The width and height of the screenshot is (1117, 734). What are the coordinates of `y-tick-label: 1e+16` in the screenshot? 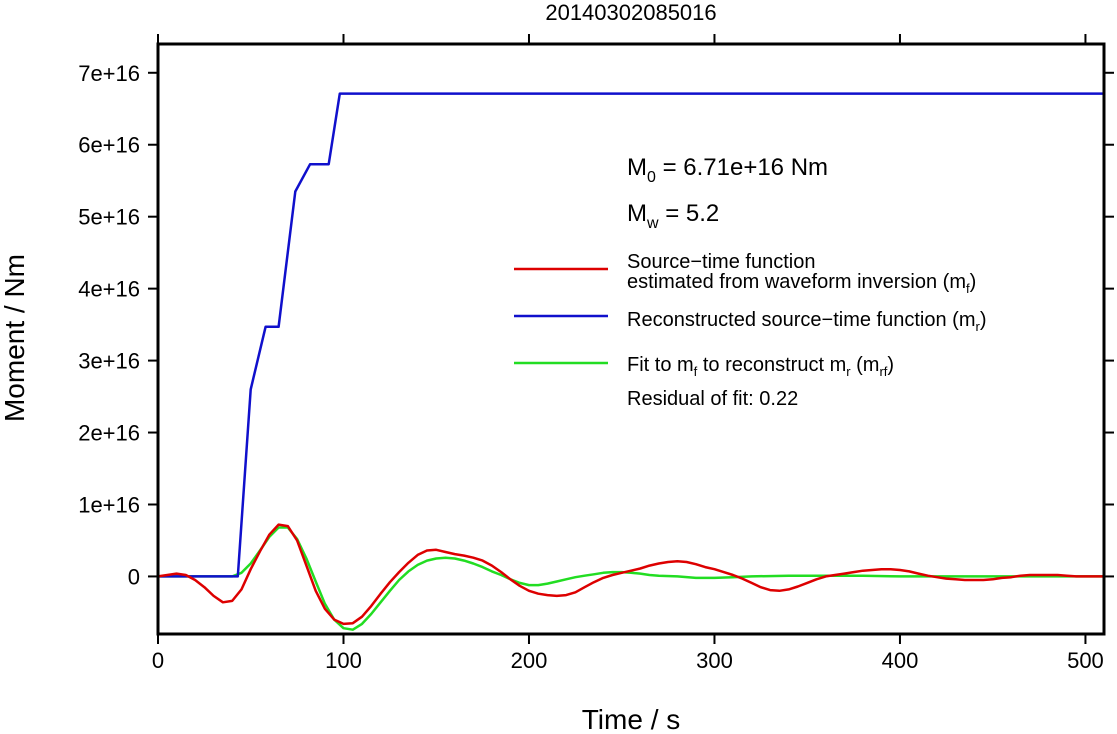 It's located at (109, 504).